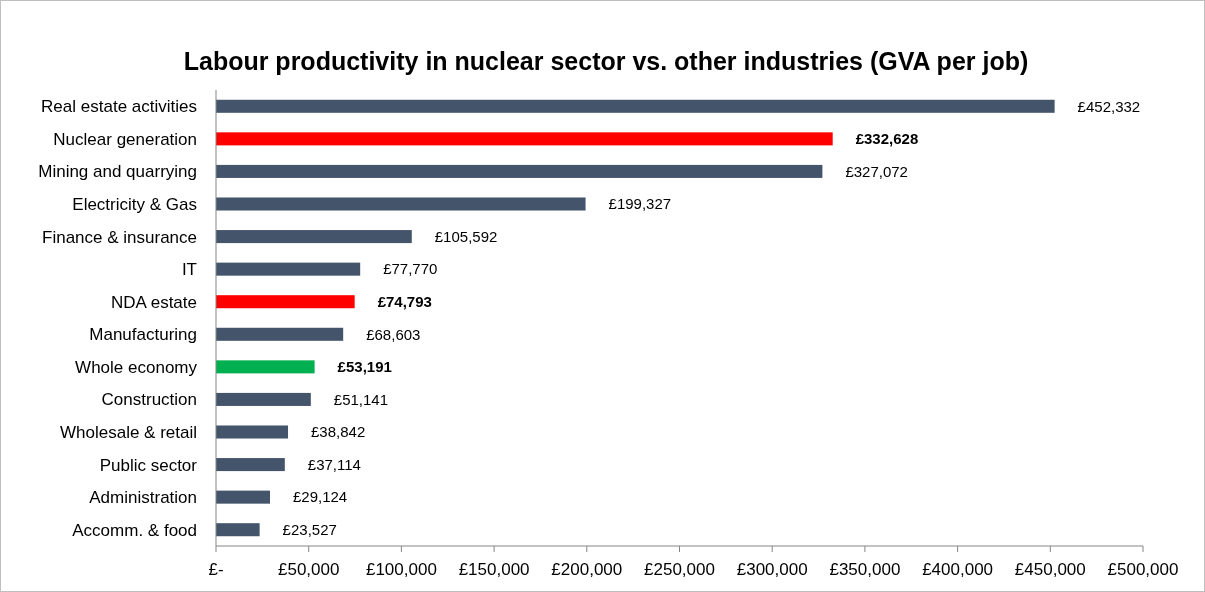  Describe the element at coordinates (154, 302) in the screenshot. I see `y-tick-label: NDA estate` at that location.